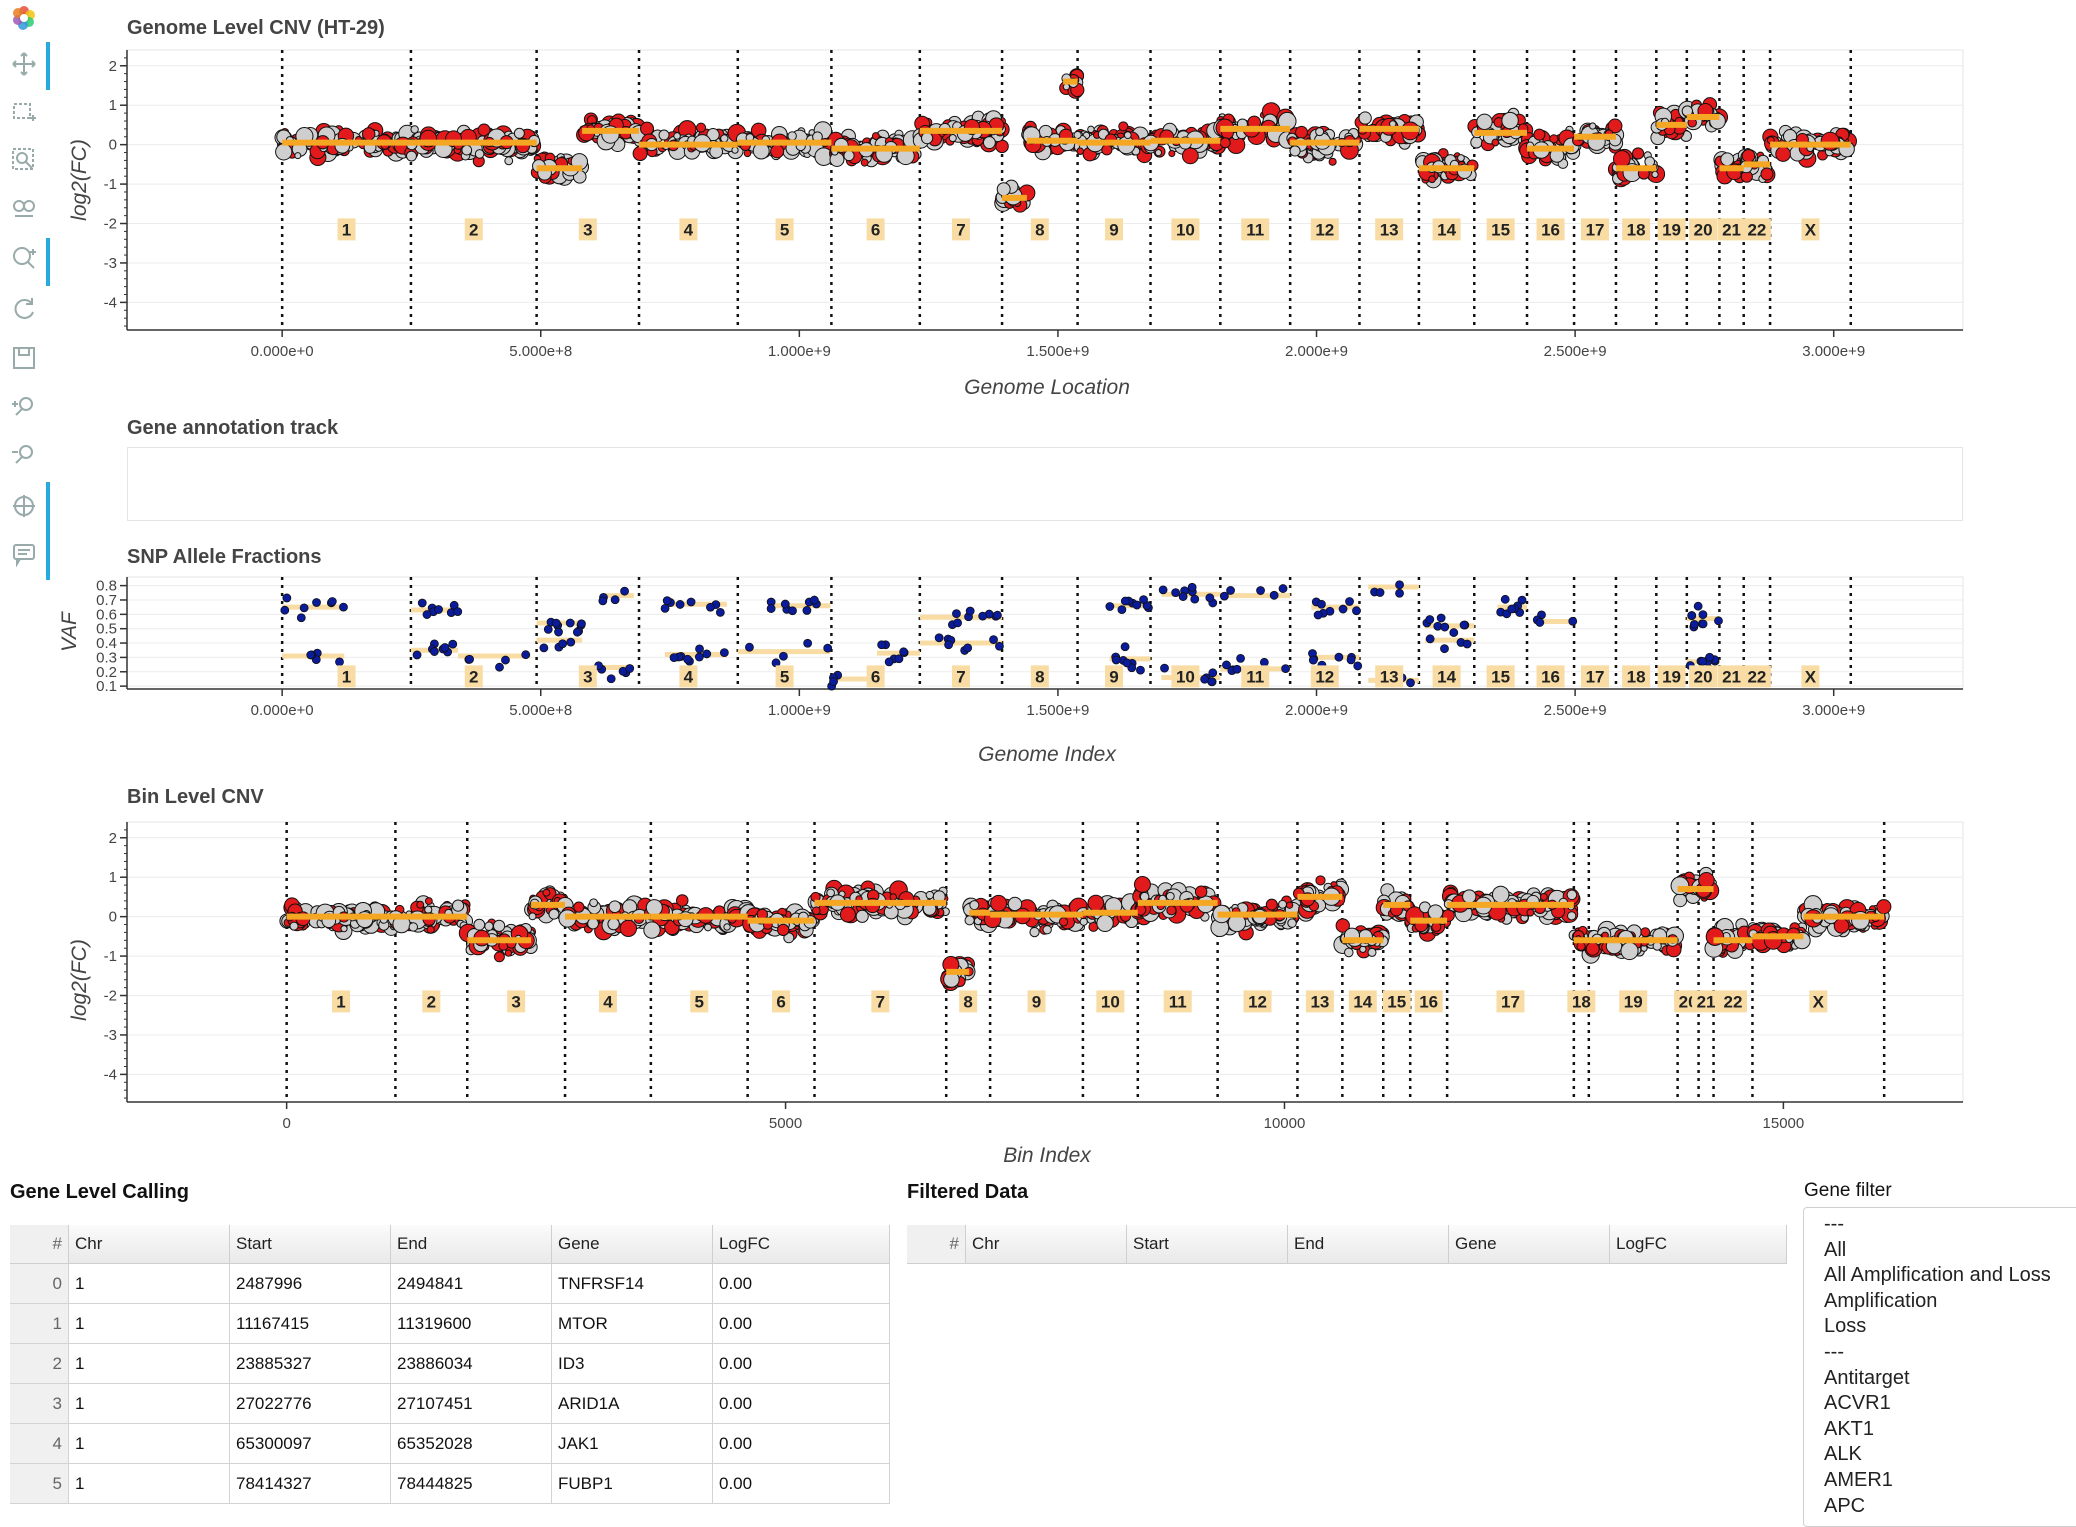 This screenshot has width=2076, height=1527. Describe the element at coordinates (967, 1001) in the screenshot. I see `chromosome-label: 8` at that location.